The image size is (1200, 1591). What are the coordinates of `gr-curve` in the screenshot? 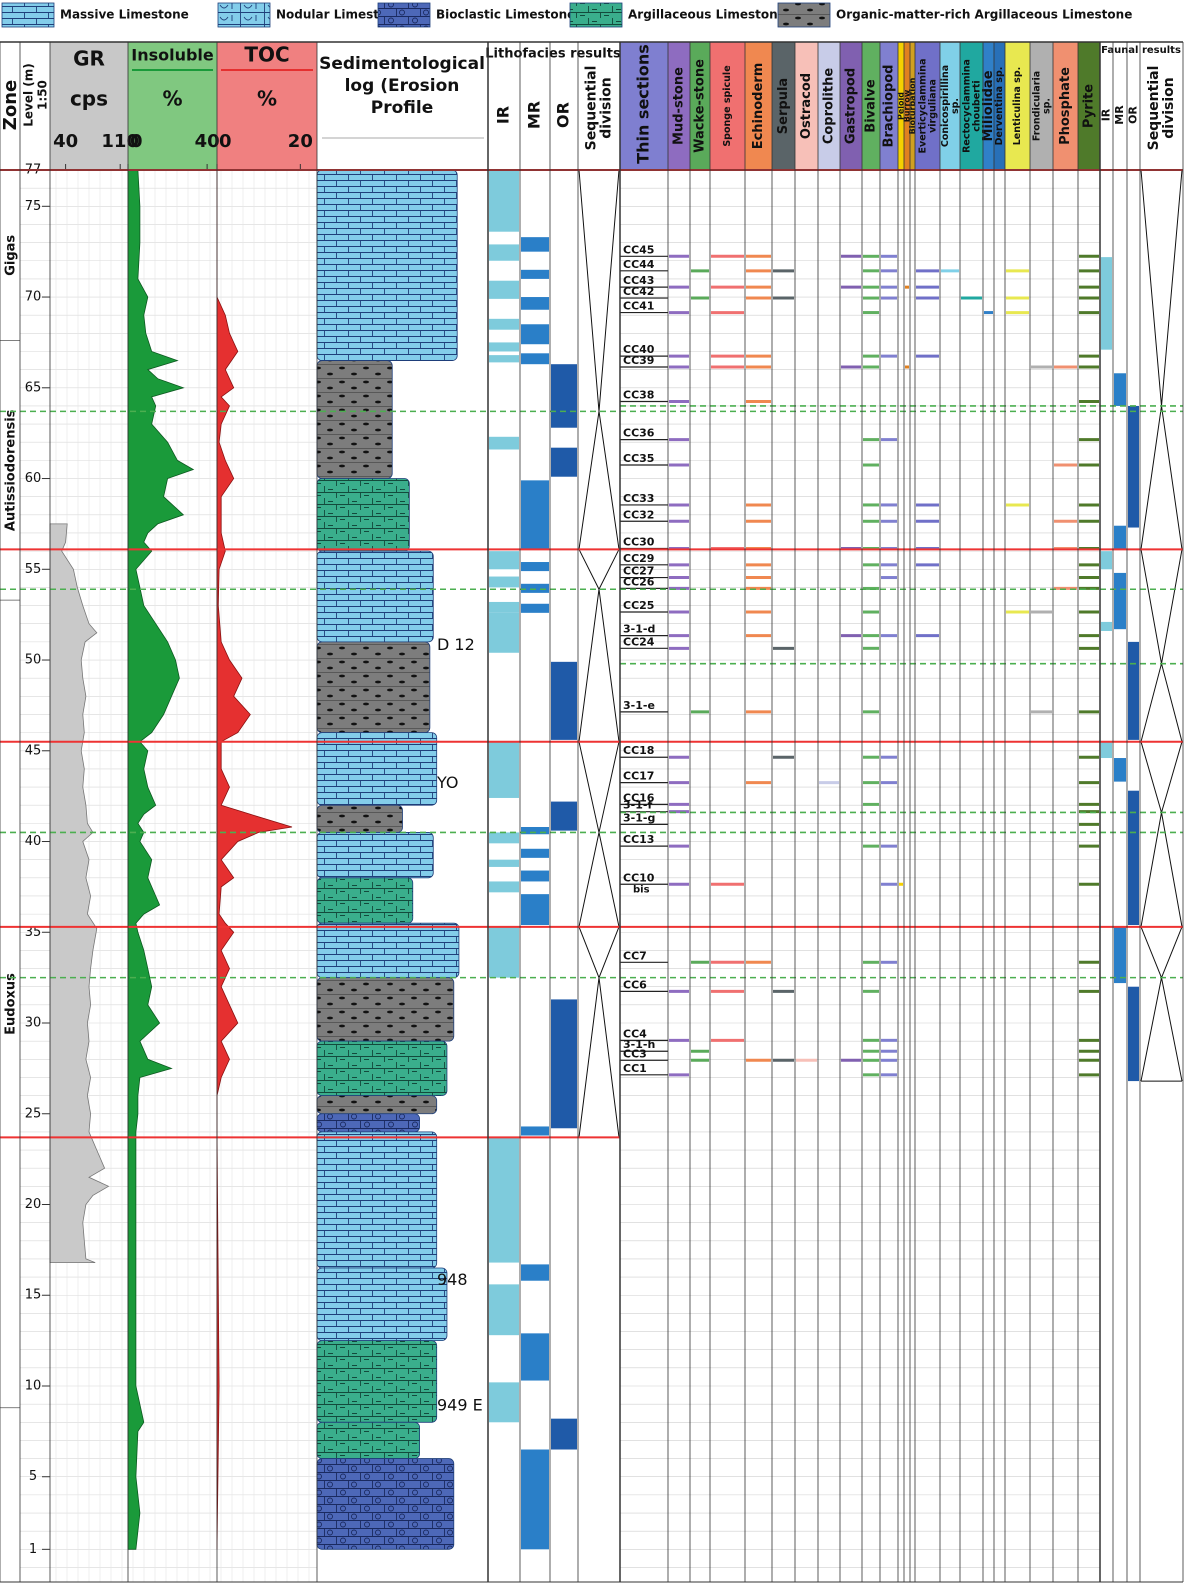 It's located at (79, 893).